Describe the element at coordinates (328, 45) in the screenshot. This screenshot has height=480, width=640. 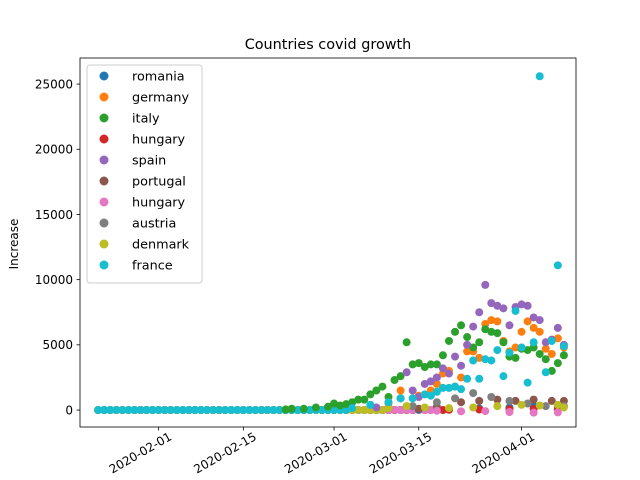
I see `chart-title: Countries covid growth` at that location.